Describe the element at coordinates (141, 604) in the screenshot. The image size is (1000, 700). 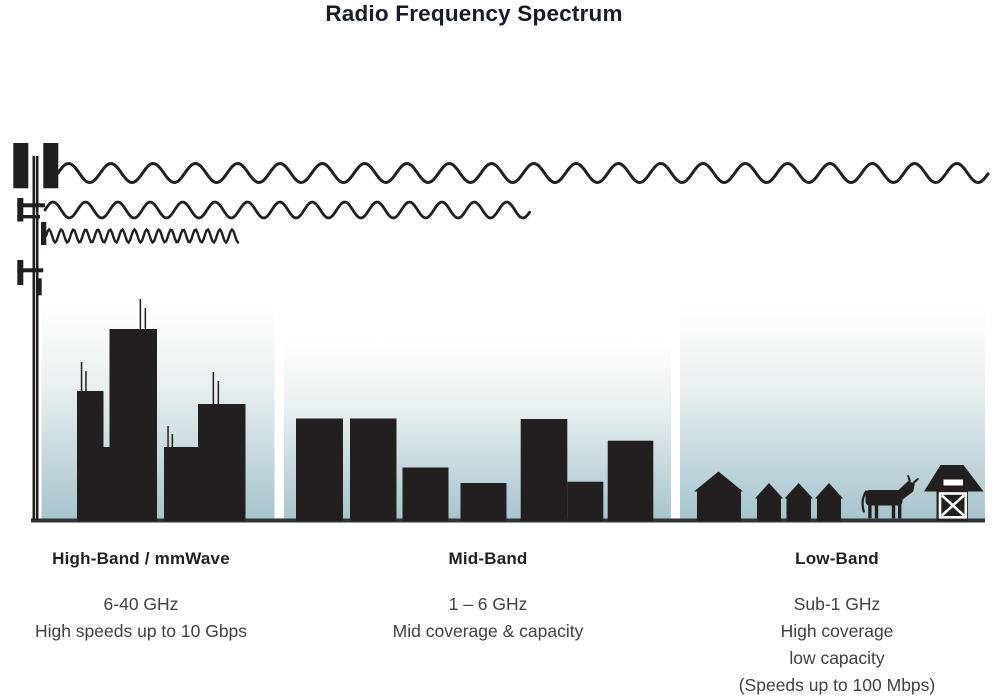
I see `band-line: 6-40 GHz` at that location.